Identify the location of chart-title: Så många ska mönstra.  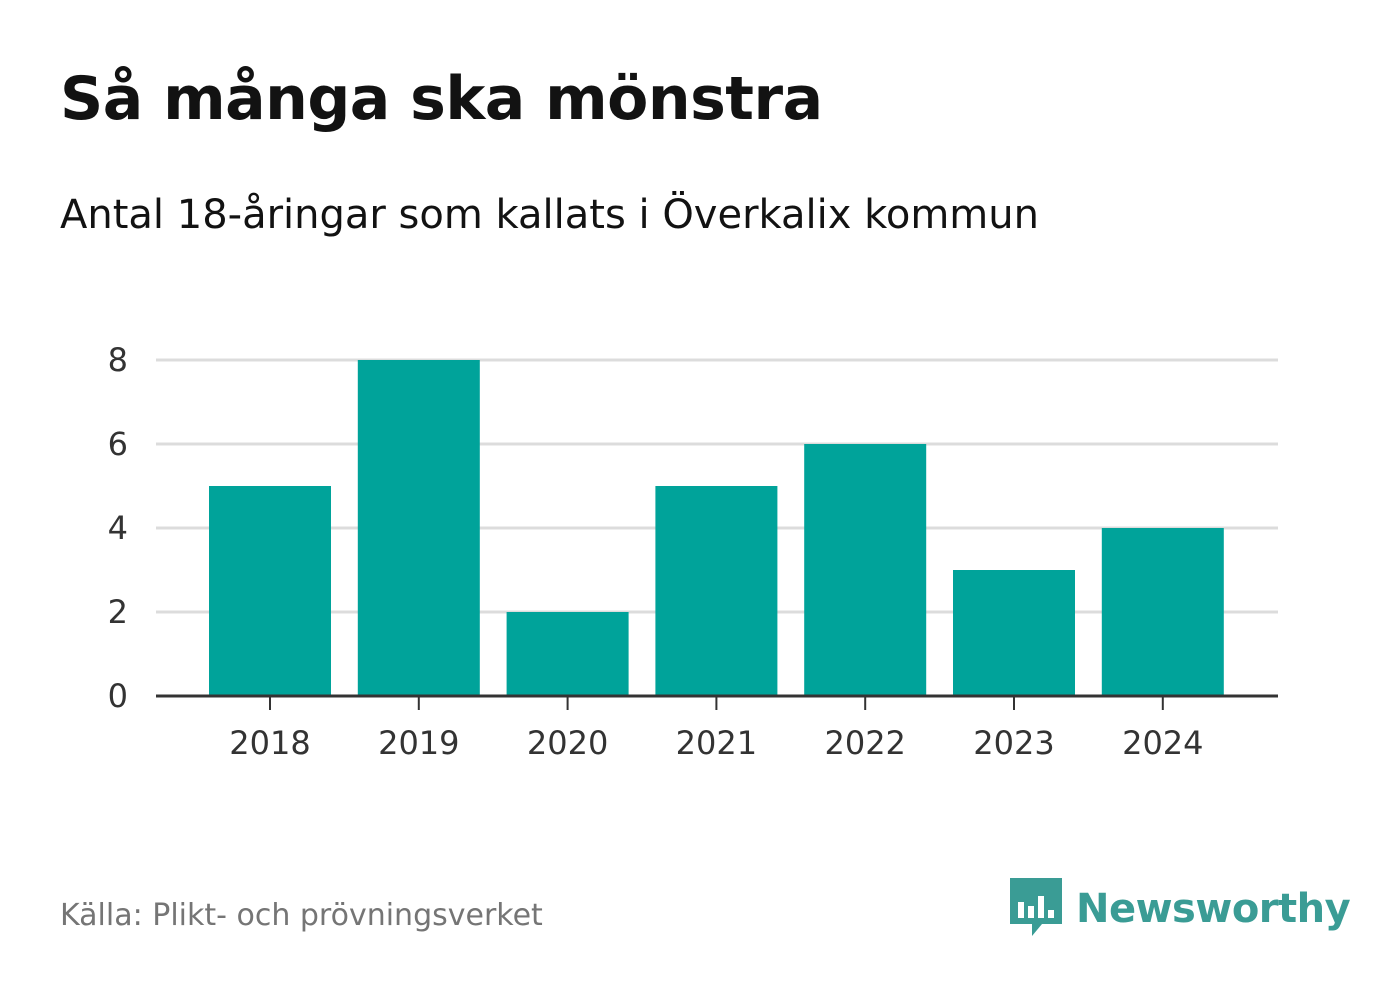
(441, 99).